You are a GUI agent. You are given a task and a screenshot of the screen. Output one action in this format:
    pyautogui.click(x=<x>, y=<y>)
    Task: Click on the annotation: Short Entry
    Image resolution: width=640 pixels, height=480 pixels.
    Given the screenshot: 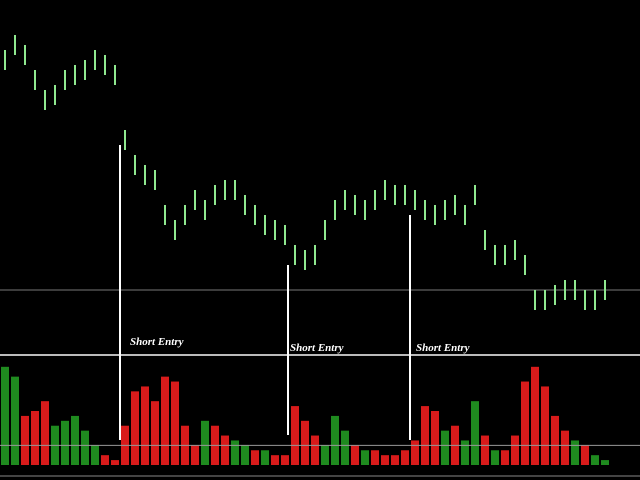 What is the action you would take?
    pyautogui.click(x=443, y=348)
    